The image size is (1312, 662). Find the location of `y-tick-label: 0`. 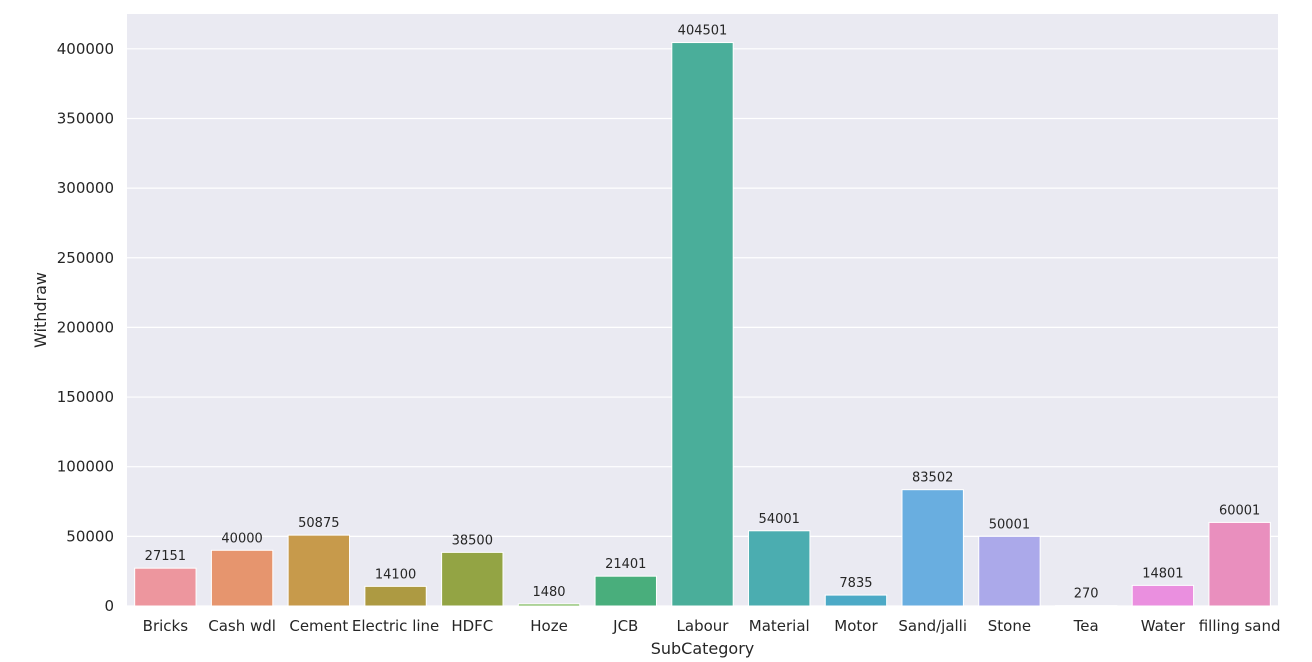

y-tick-label: 0 is located at coordinates (109, 606).